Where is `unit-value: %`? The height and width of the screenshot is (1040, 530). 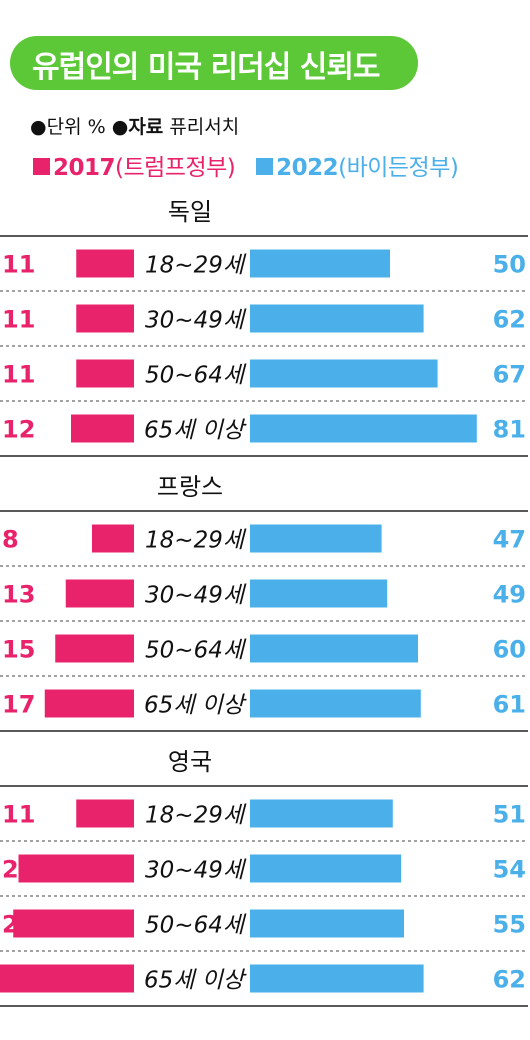
unit-value: % is located at coordinates (96, 127).